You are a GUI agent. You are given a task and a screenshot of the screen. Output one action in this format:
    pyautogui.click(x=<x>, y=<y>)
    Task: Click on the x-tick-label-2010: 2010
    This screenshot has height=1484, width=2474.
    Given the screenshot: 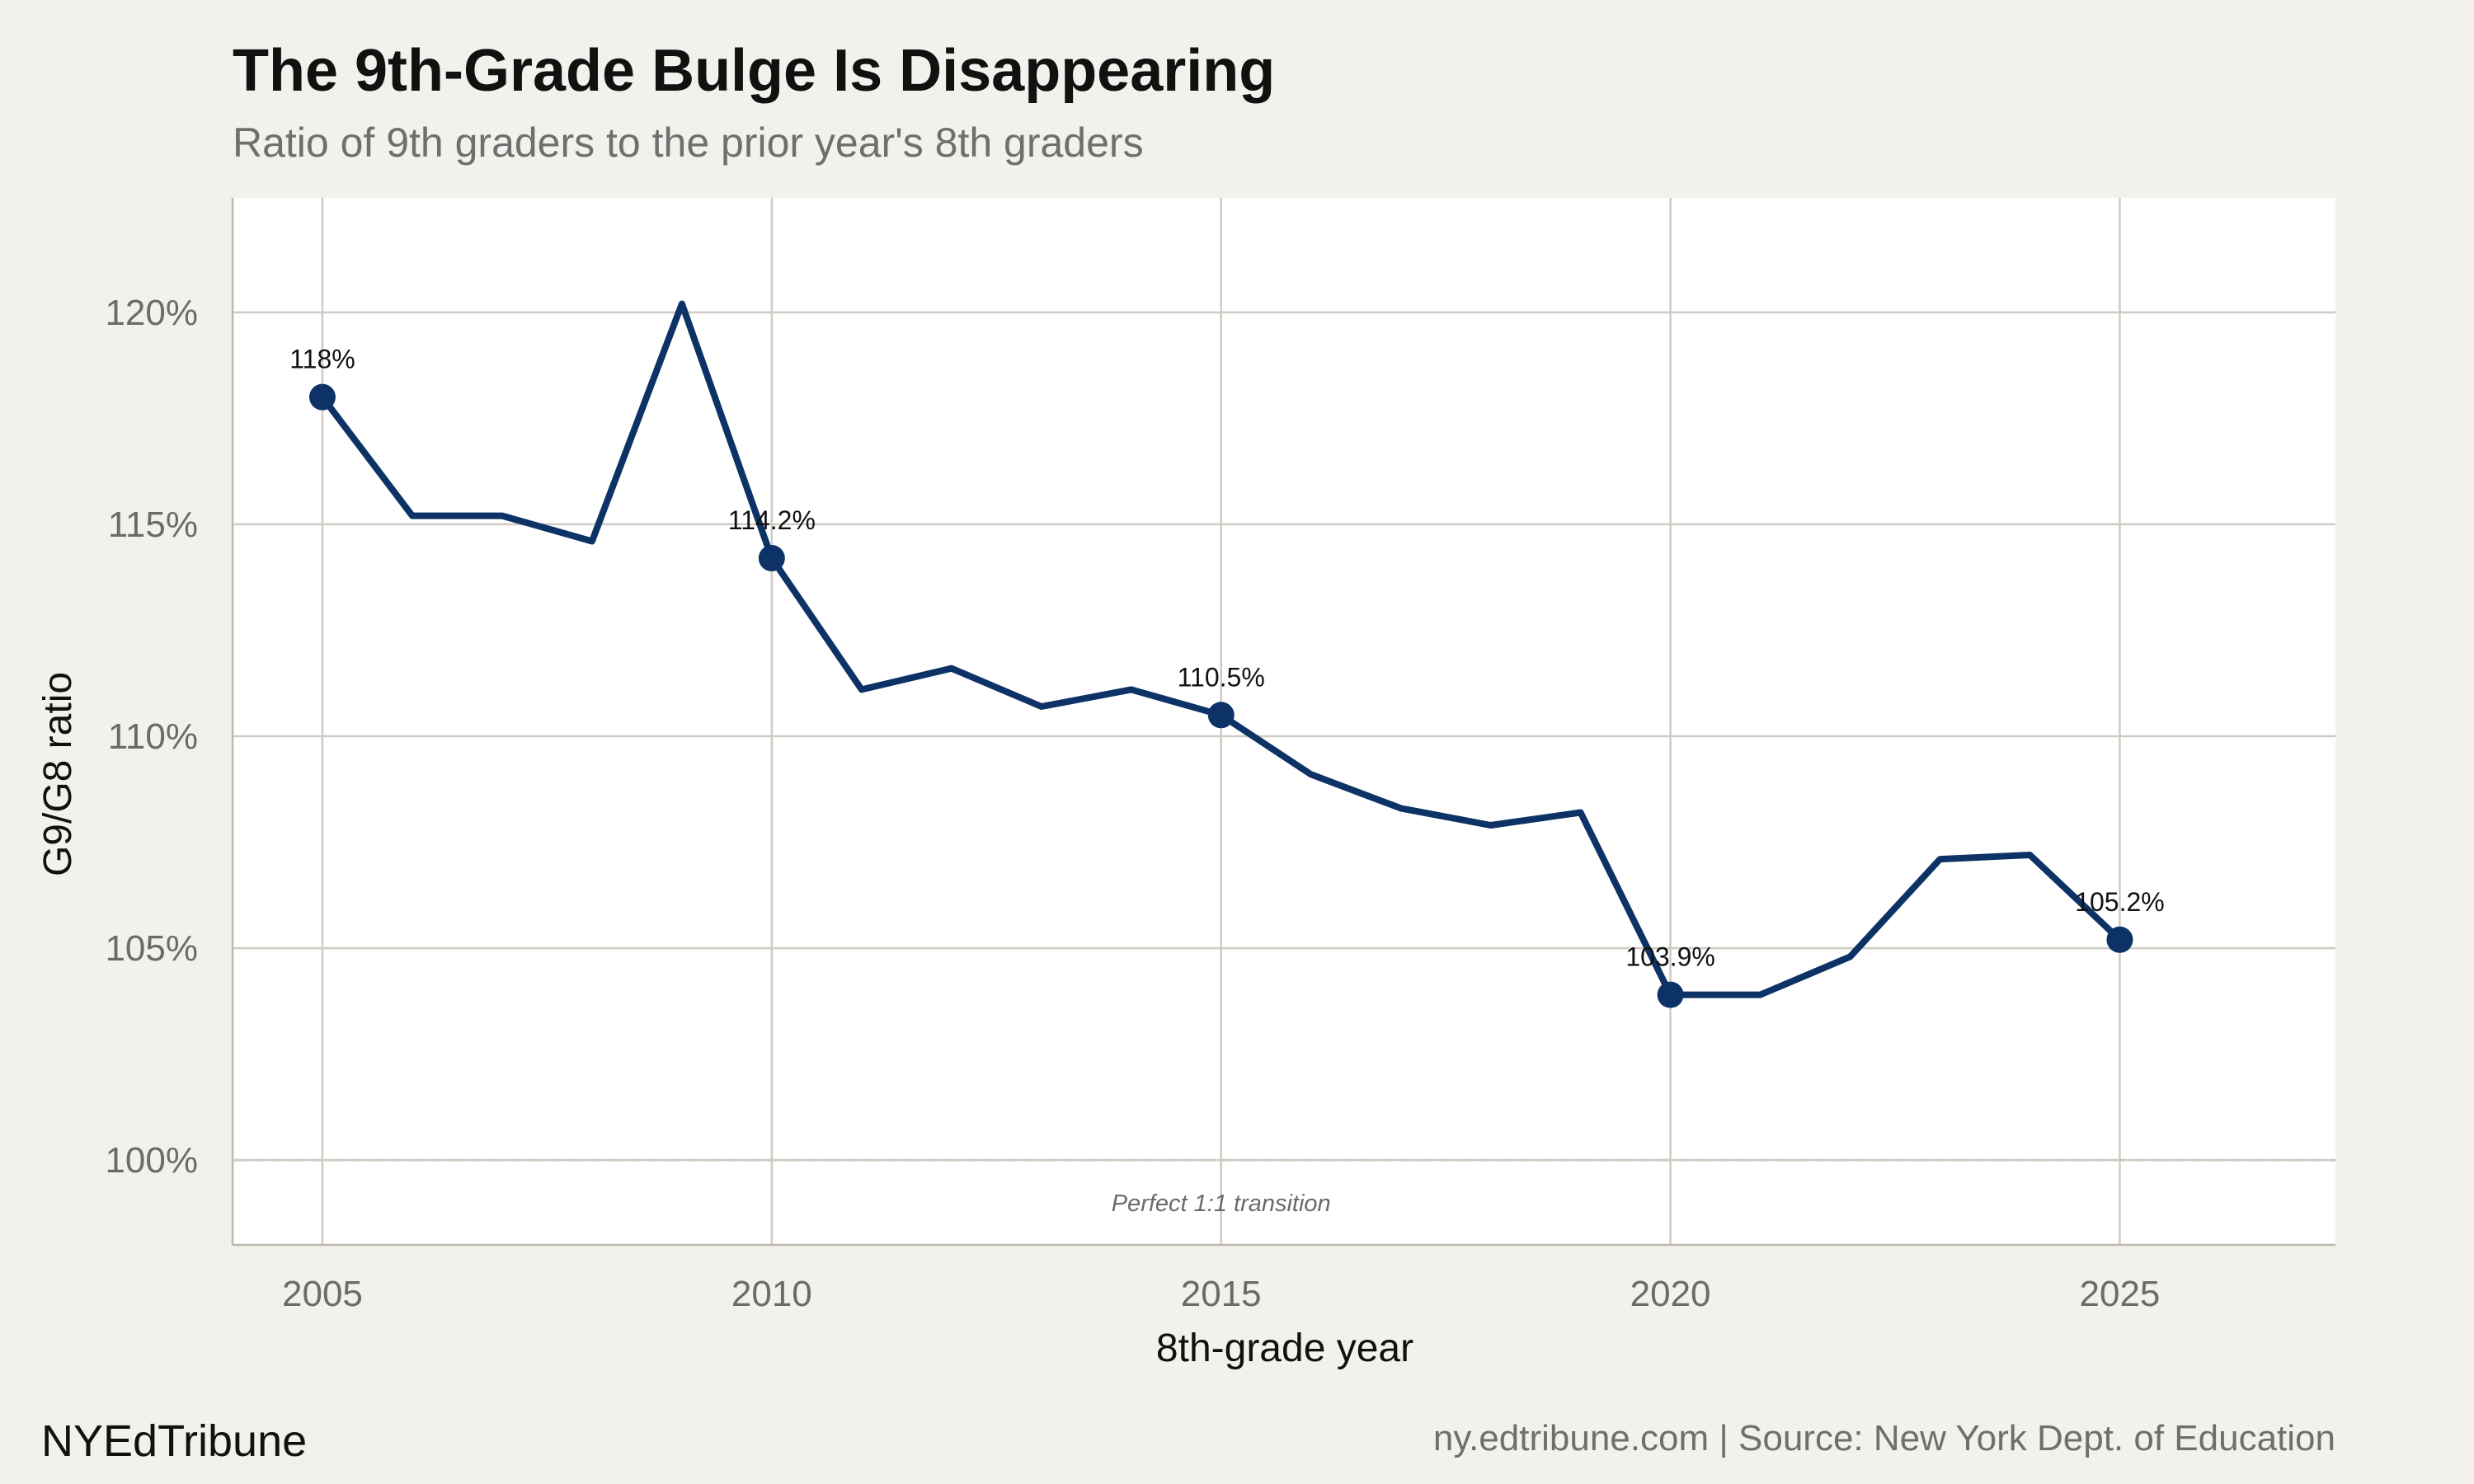 What is the action you would take?
    pyautogui.click(x=771, y=1294)
    